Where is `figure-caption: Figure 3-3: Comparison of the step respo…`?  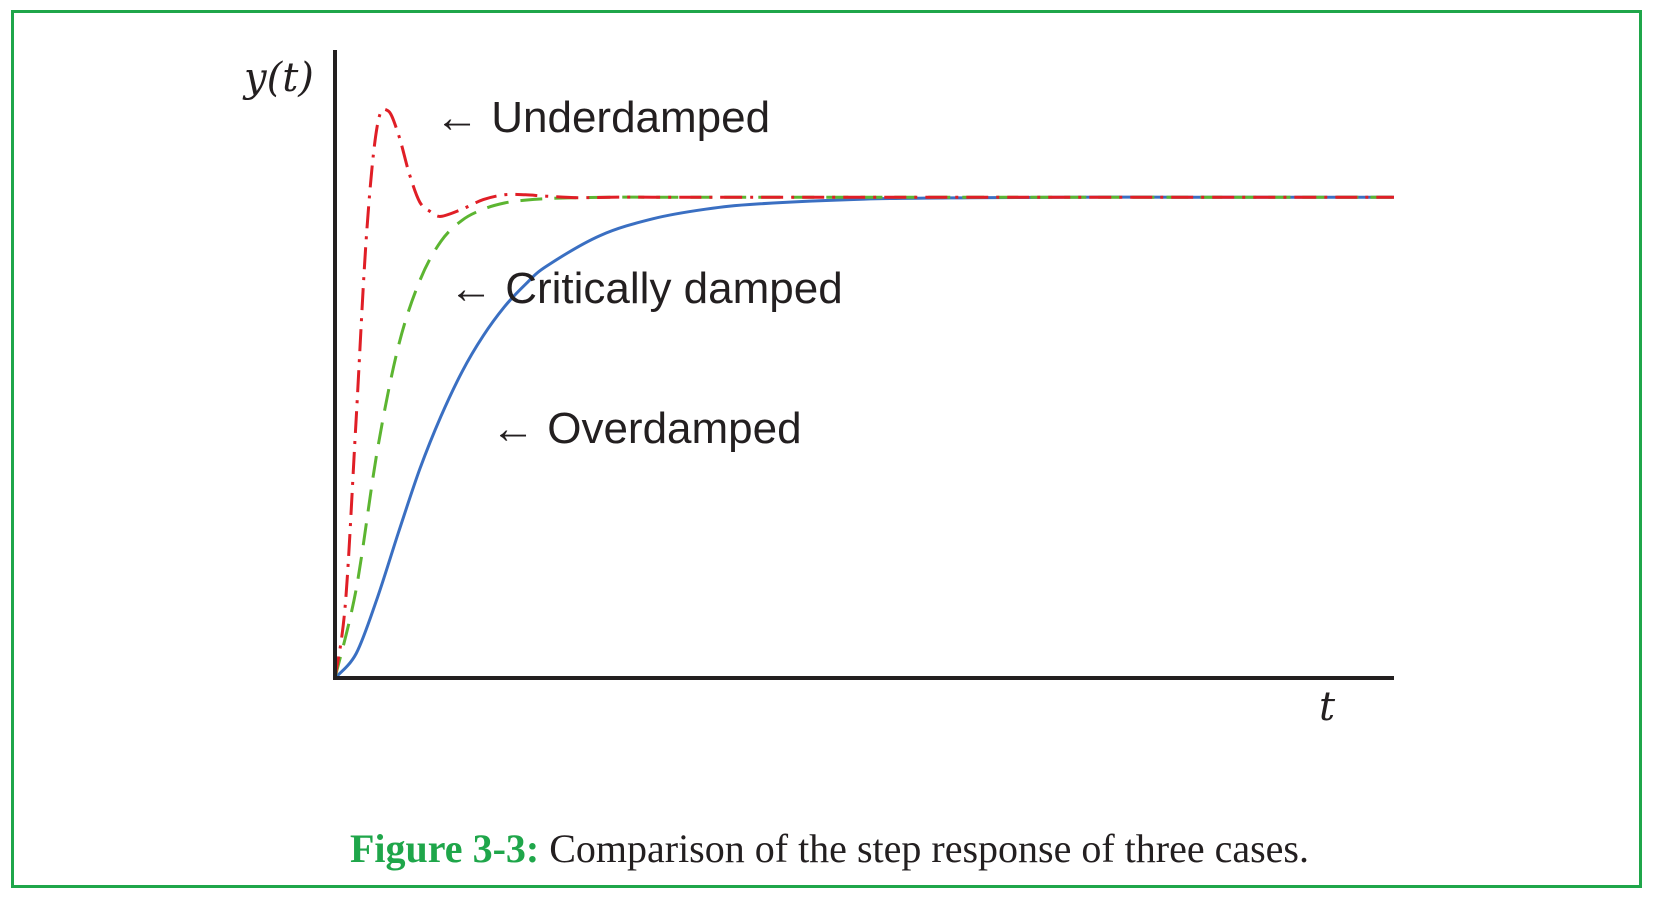 figure-caption: Figure 3-3: Comparison of the step respo… is located at coordinates (829, 848).